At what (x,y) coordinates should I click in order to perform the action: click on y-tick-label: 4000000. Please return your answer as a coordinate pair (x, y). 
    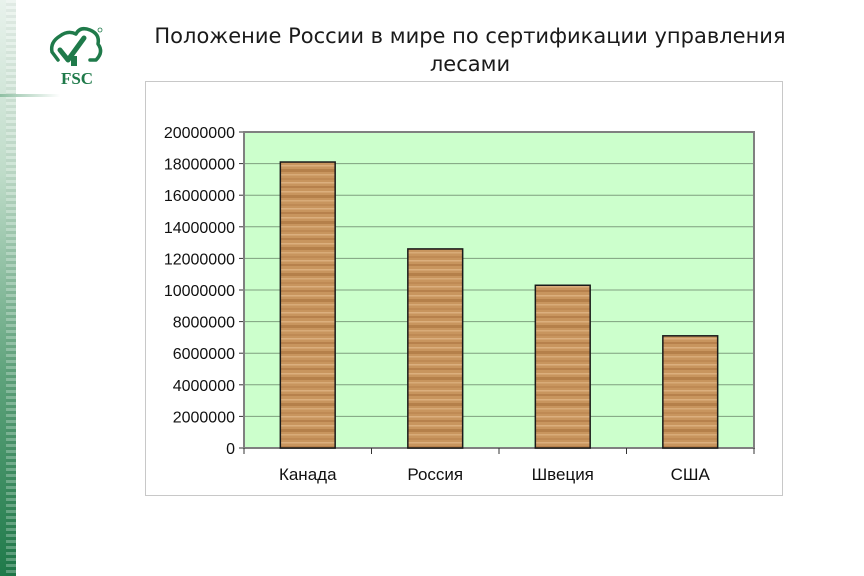
    Looking at the image, I should click on (204, 386).